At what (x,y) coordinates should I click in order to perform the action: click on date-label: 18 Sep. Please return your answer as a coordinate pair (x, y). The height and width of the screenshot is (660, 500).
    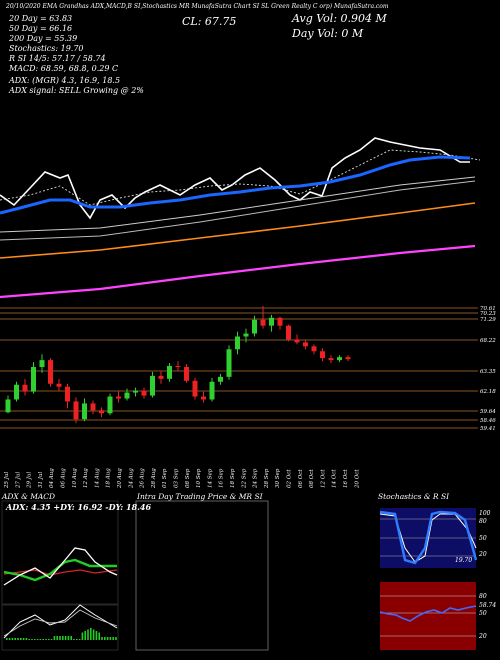
    Looking at the image, I should click on (233, 478).